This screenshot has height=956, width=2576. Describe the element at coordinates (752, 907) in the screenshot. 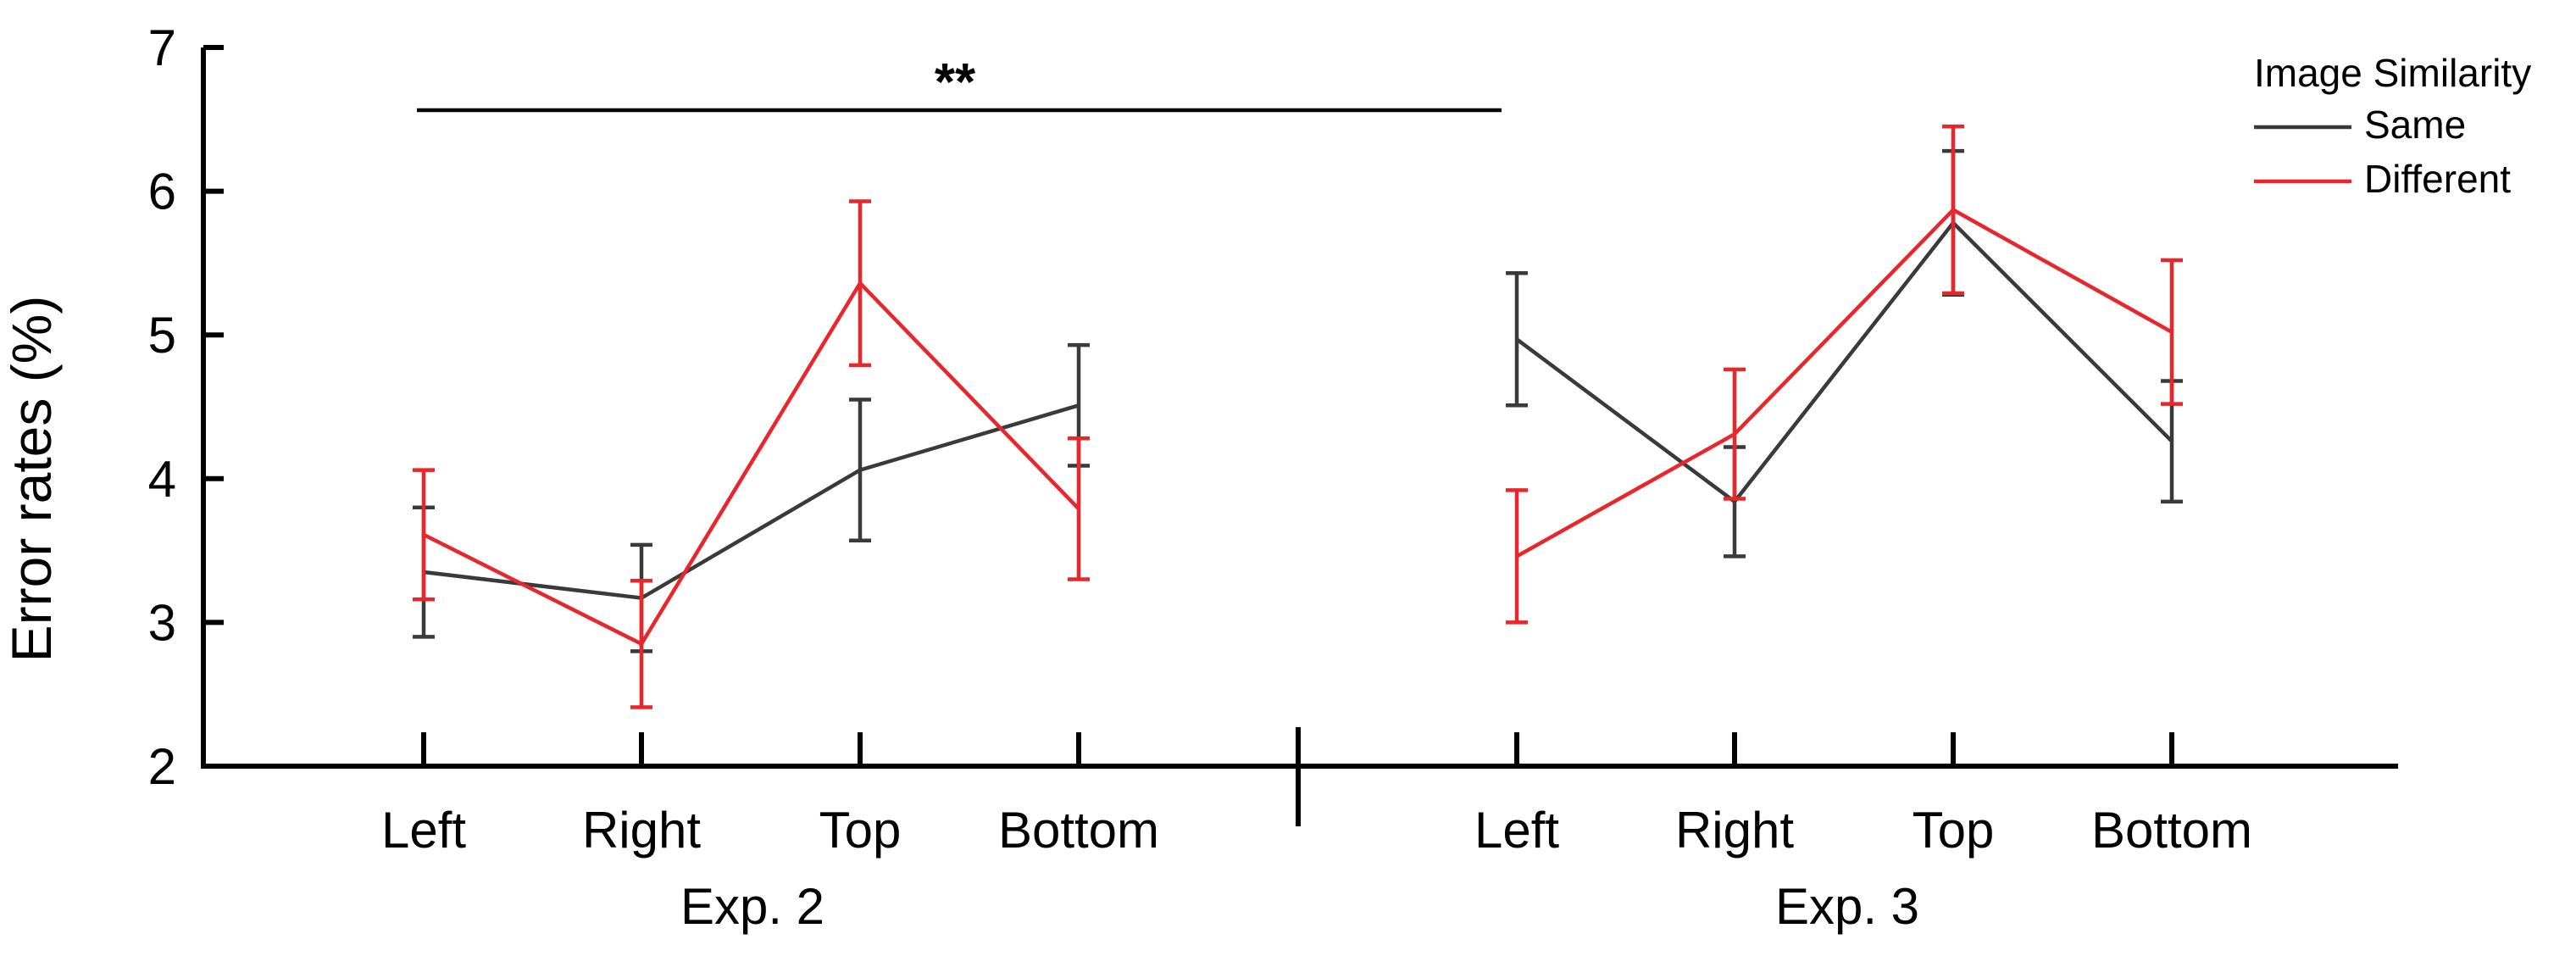

I see `group-label-exp2: Exp. 2` at that location.